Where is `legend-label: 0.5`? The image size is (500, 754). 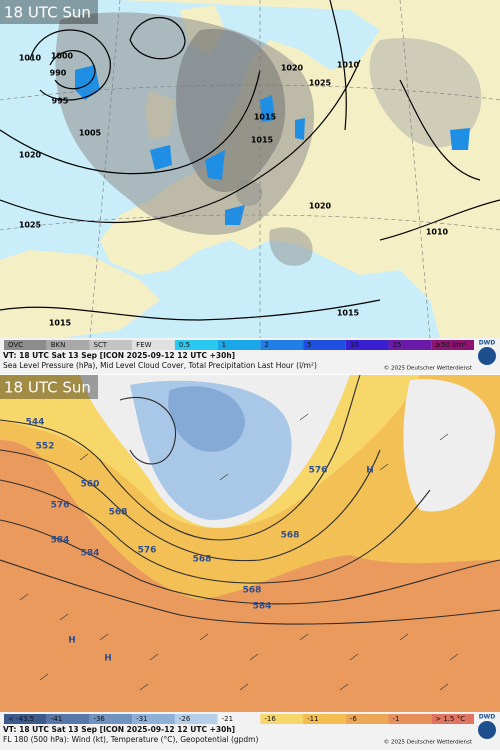 legend-label: 0.5 is located at coordinates (184, 345).